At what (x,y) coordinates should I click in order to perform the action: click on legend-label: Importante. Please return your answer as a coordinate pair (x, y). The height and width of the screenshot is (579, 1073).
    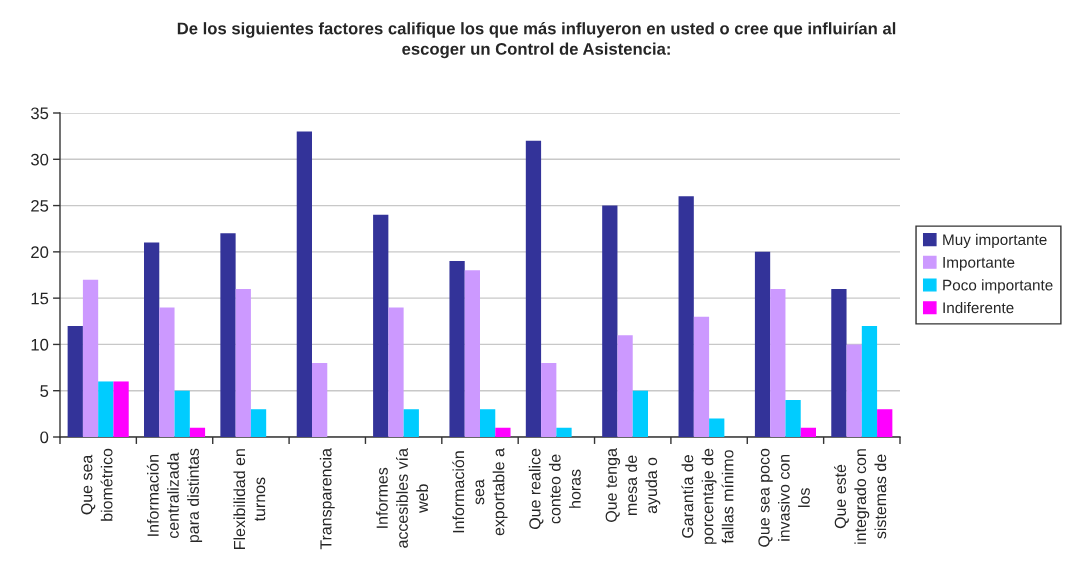
    Looking at the image, I should click on (979, 264).